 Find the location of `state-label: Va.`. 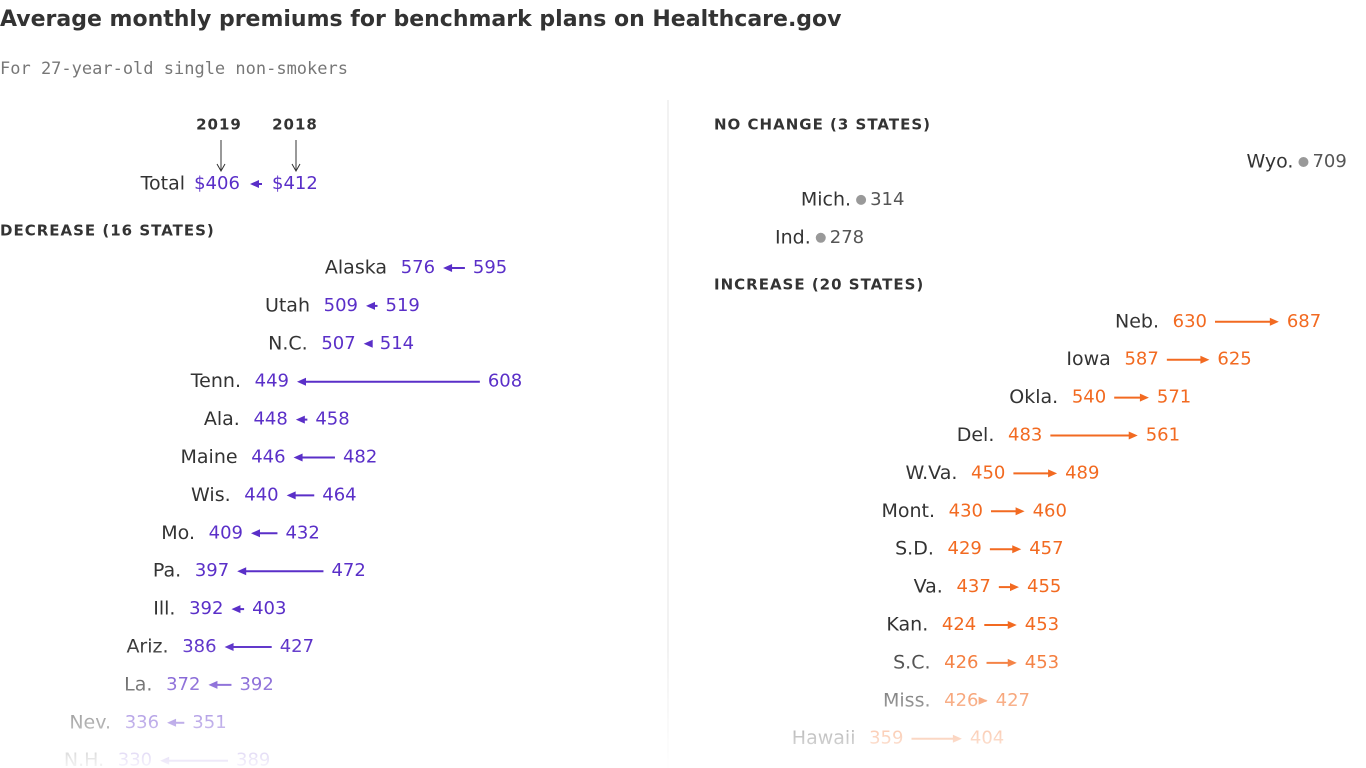

state-label: Va. is located at coordinates (928, 587).